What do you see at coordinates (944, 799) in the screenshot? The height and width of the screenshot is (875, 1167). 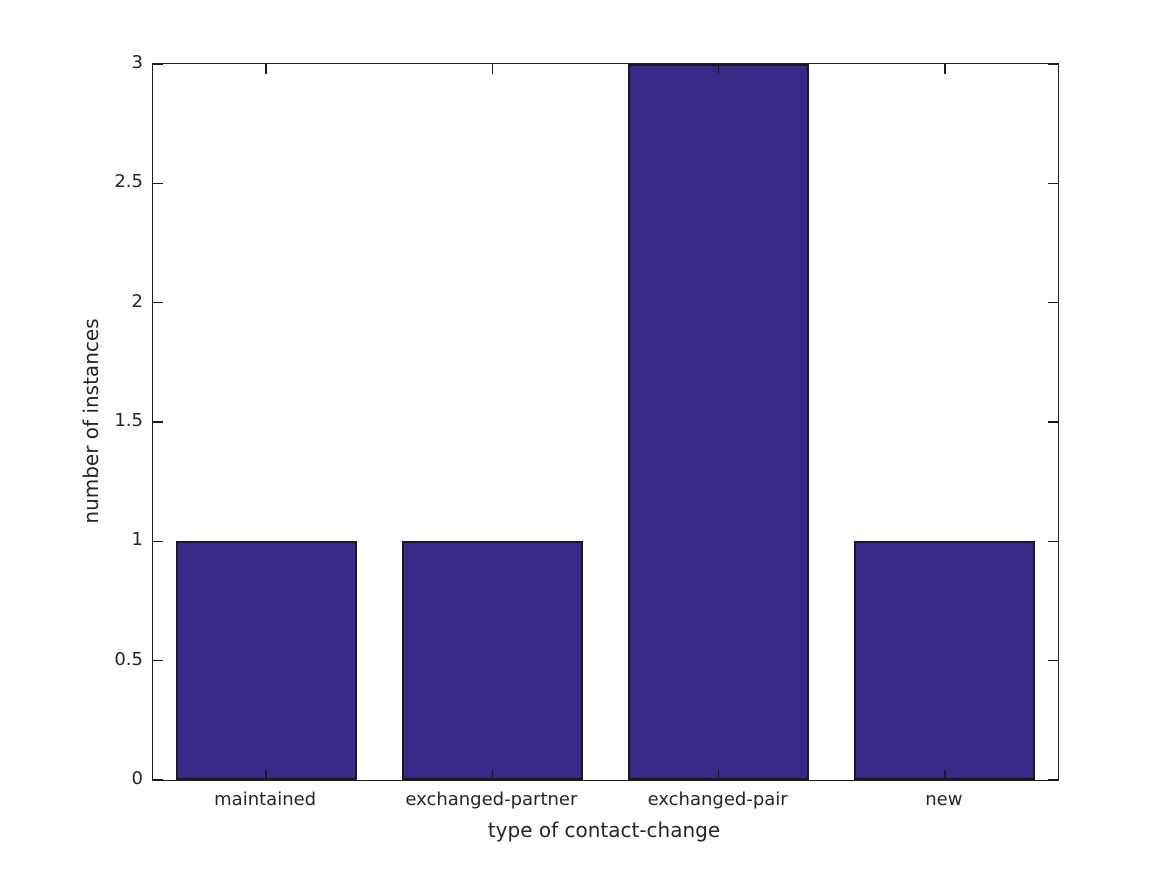 I see `x-tick-label: new` at bounding box center [944, 799].